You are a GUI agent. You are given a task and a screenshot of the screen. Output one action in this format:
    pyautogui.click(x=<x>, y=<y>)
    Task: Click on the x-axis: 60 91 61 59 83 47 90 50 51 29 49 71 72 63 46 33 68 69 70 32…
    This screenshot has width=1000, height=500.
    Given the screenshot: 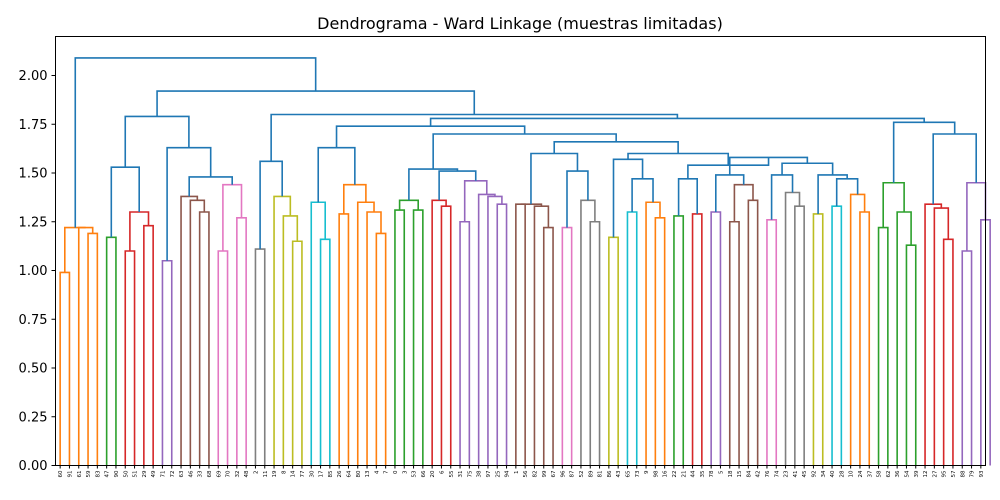 What is the action you would take?
    pyautogui.click(x=521, y=471)
    